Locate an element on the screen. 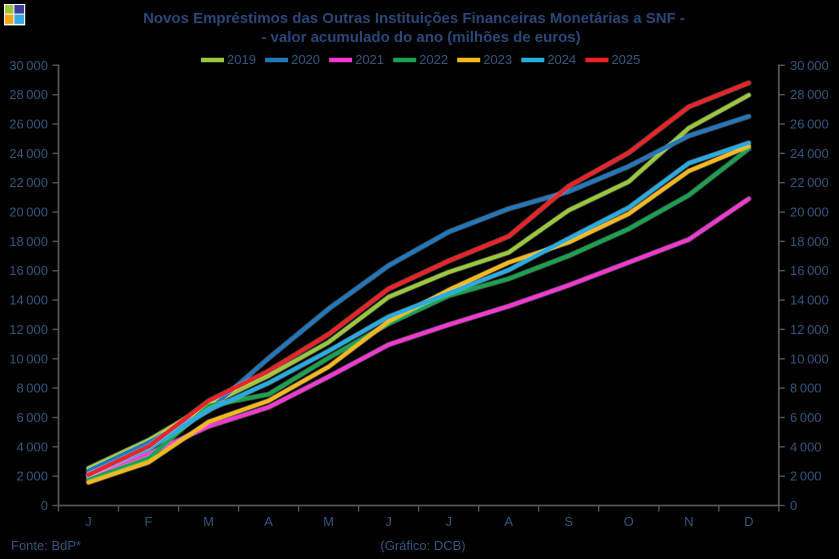  svg-text: 2021 is located at coordinates (369, 59).